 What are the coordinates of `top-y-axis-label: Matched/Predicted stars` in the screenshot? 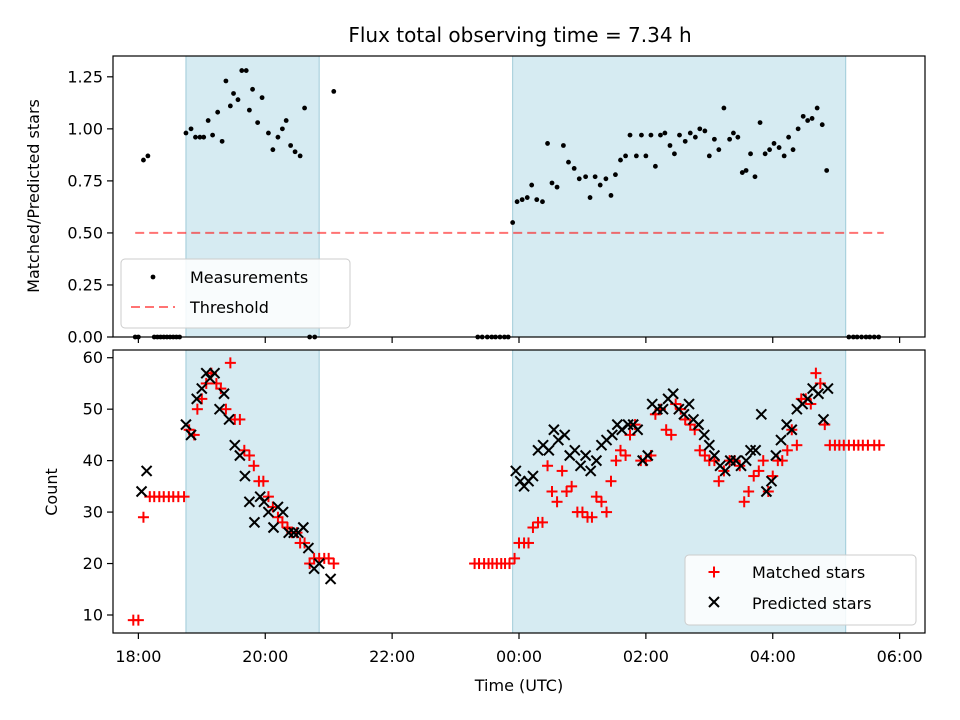 It's located at (33, 196).